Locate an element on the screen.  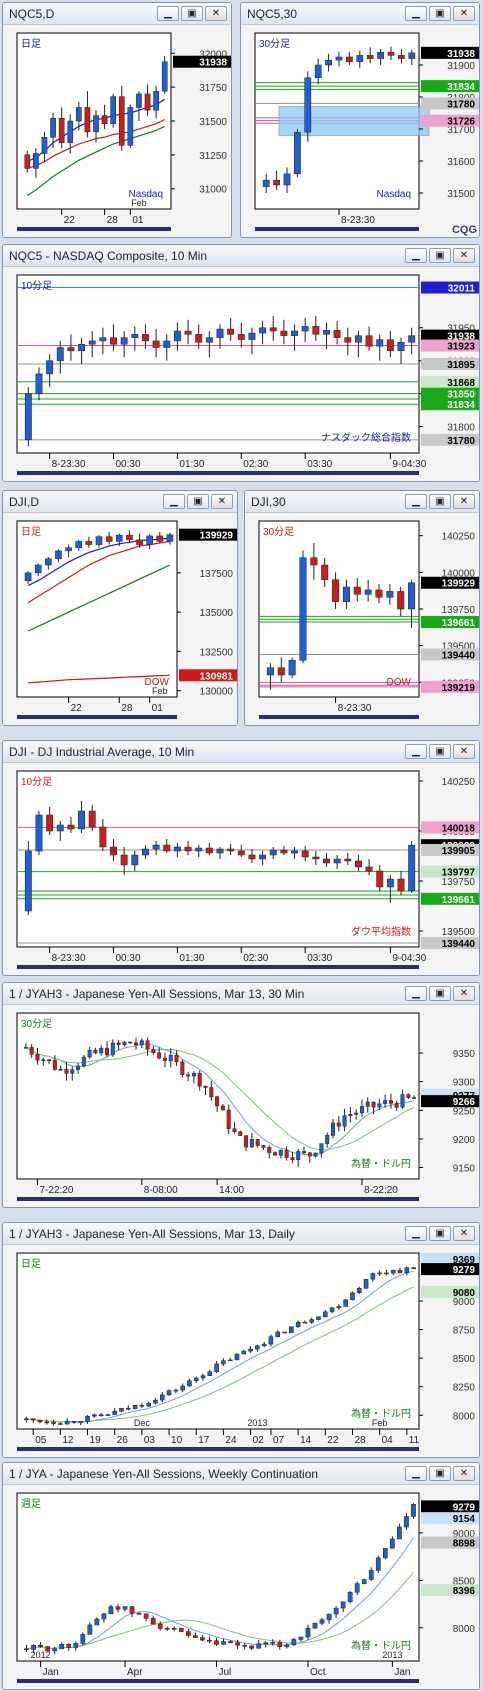
window-titlebar: DJI - DJ Industrial Average, 10 Min ▁ ▣ ✕ is located at coordinates (241, 752).